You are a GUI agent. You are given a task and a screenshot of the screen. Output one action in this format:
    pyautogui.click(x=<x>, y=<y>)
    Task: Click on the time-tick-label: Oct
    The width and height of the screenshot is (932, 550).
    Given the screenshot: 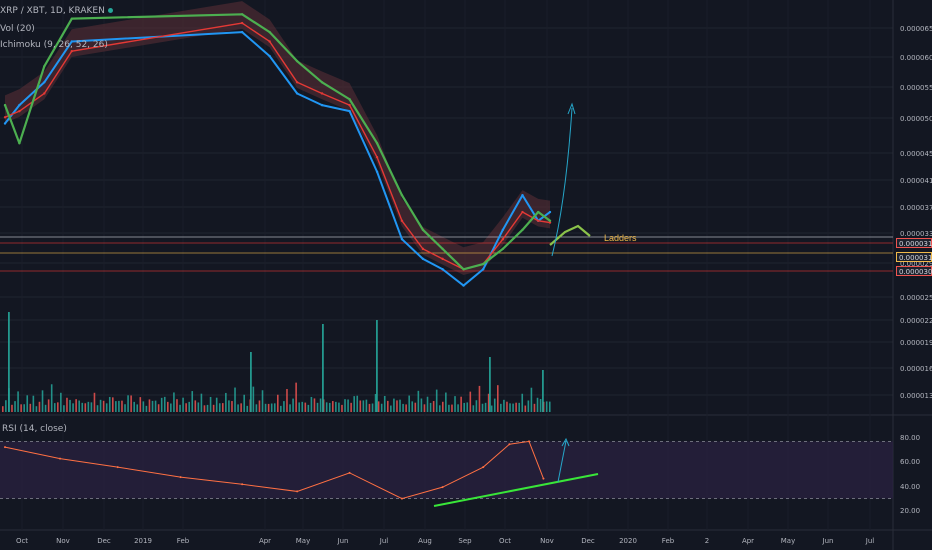 What is the action you would take?
    pyautogui.click(x=22, y=541)
    